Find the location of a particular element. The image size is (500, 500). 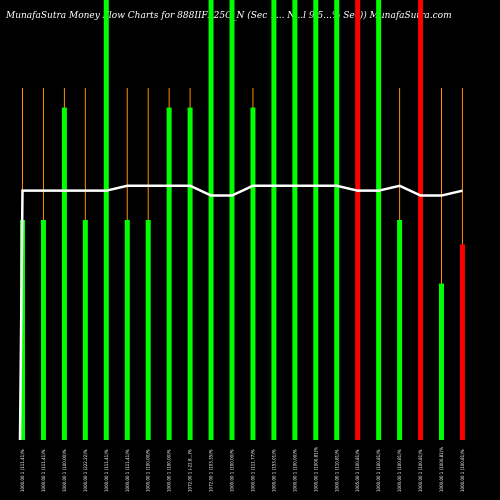

tick-label: 1072.00 1 (103.35)% is located at coordinates (211, 470).